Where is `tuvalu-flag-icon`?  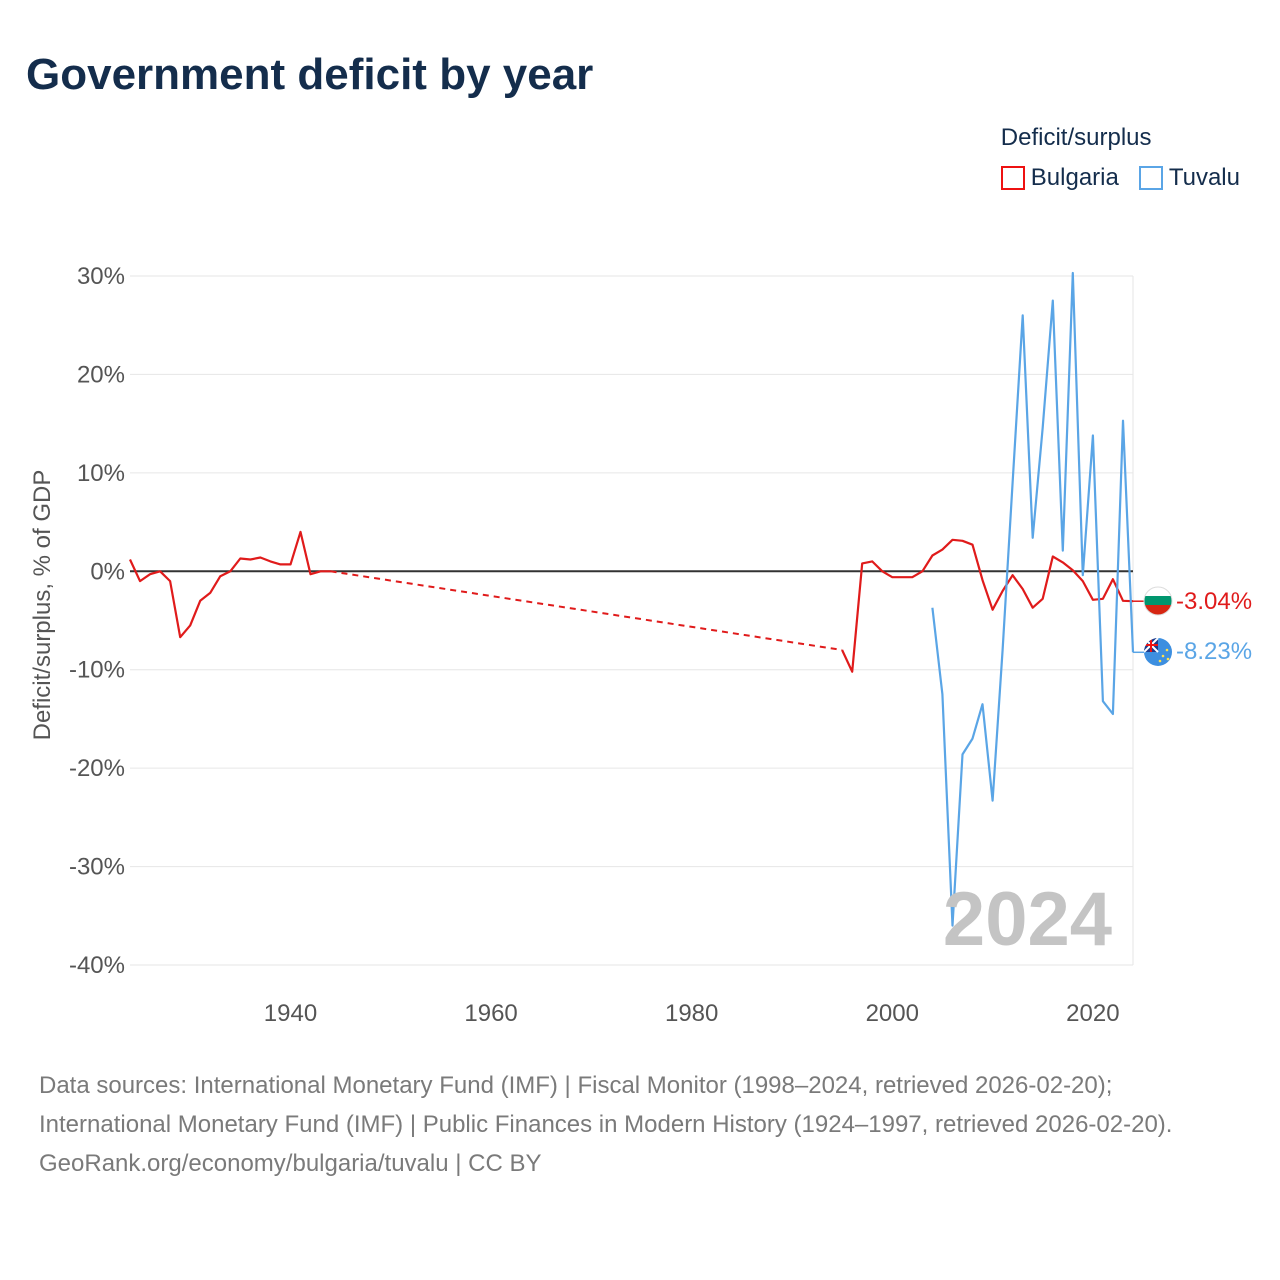
tuvalu-flag-icon is located at coordinates (1158, 652).